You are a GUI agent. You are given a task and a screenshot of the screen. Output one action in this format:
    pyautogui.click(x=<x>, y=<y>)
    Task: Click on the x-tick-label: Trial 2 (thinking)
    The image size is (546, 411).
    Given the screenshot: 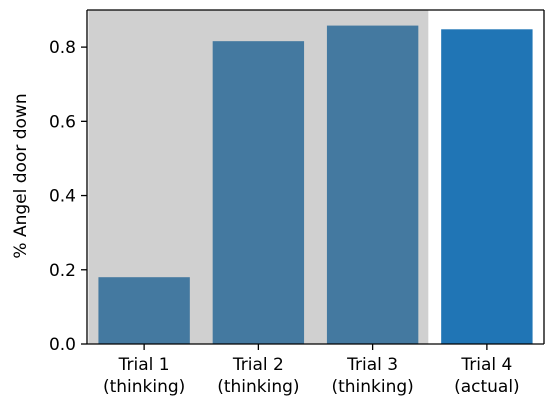 What is the action you would take?
    pyautogui.click(x=258, y=376)
    